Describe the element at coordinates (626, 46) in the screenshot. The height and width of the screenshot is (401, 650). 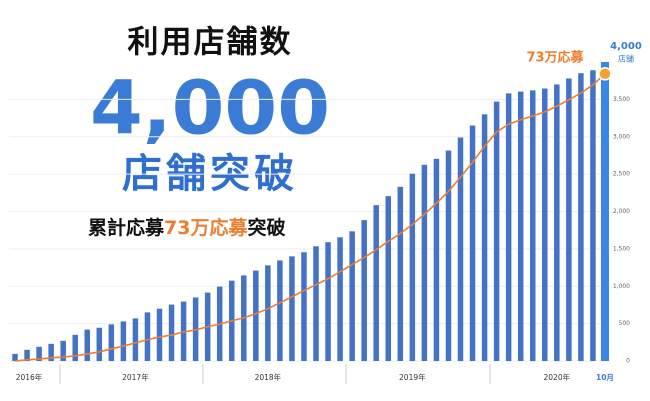
I see `annotation: 4,000` at that location.